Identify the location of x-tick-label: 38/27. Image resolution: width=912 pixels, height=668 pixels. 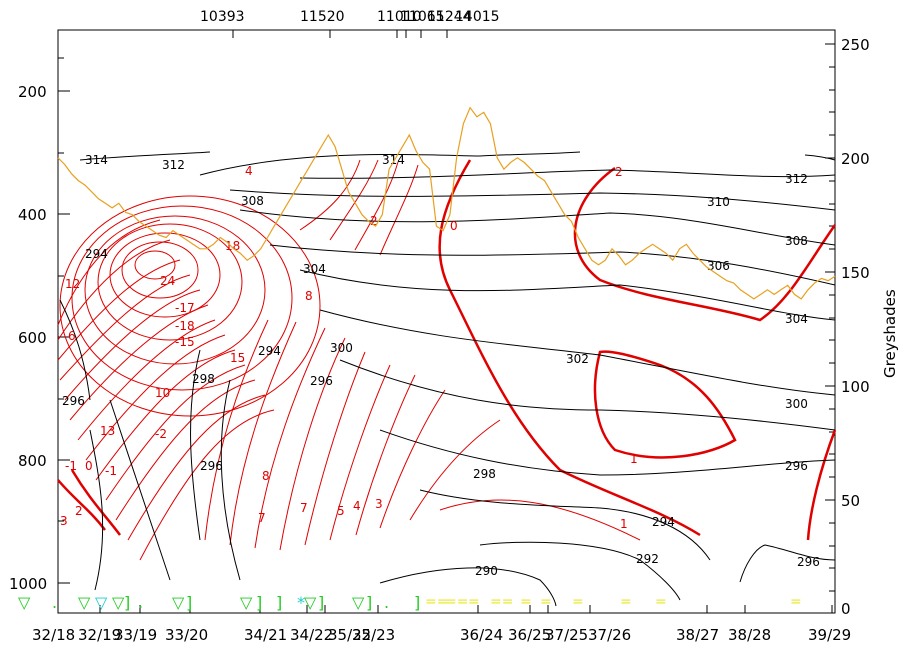
(697, 635).